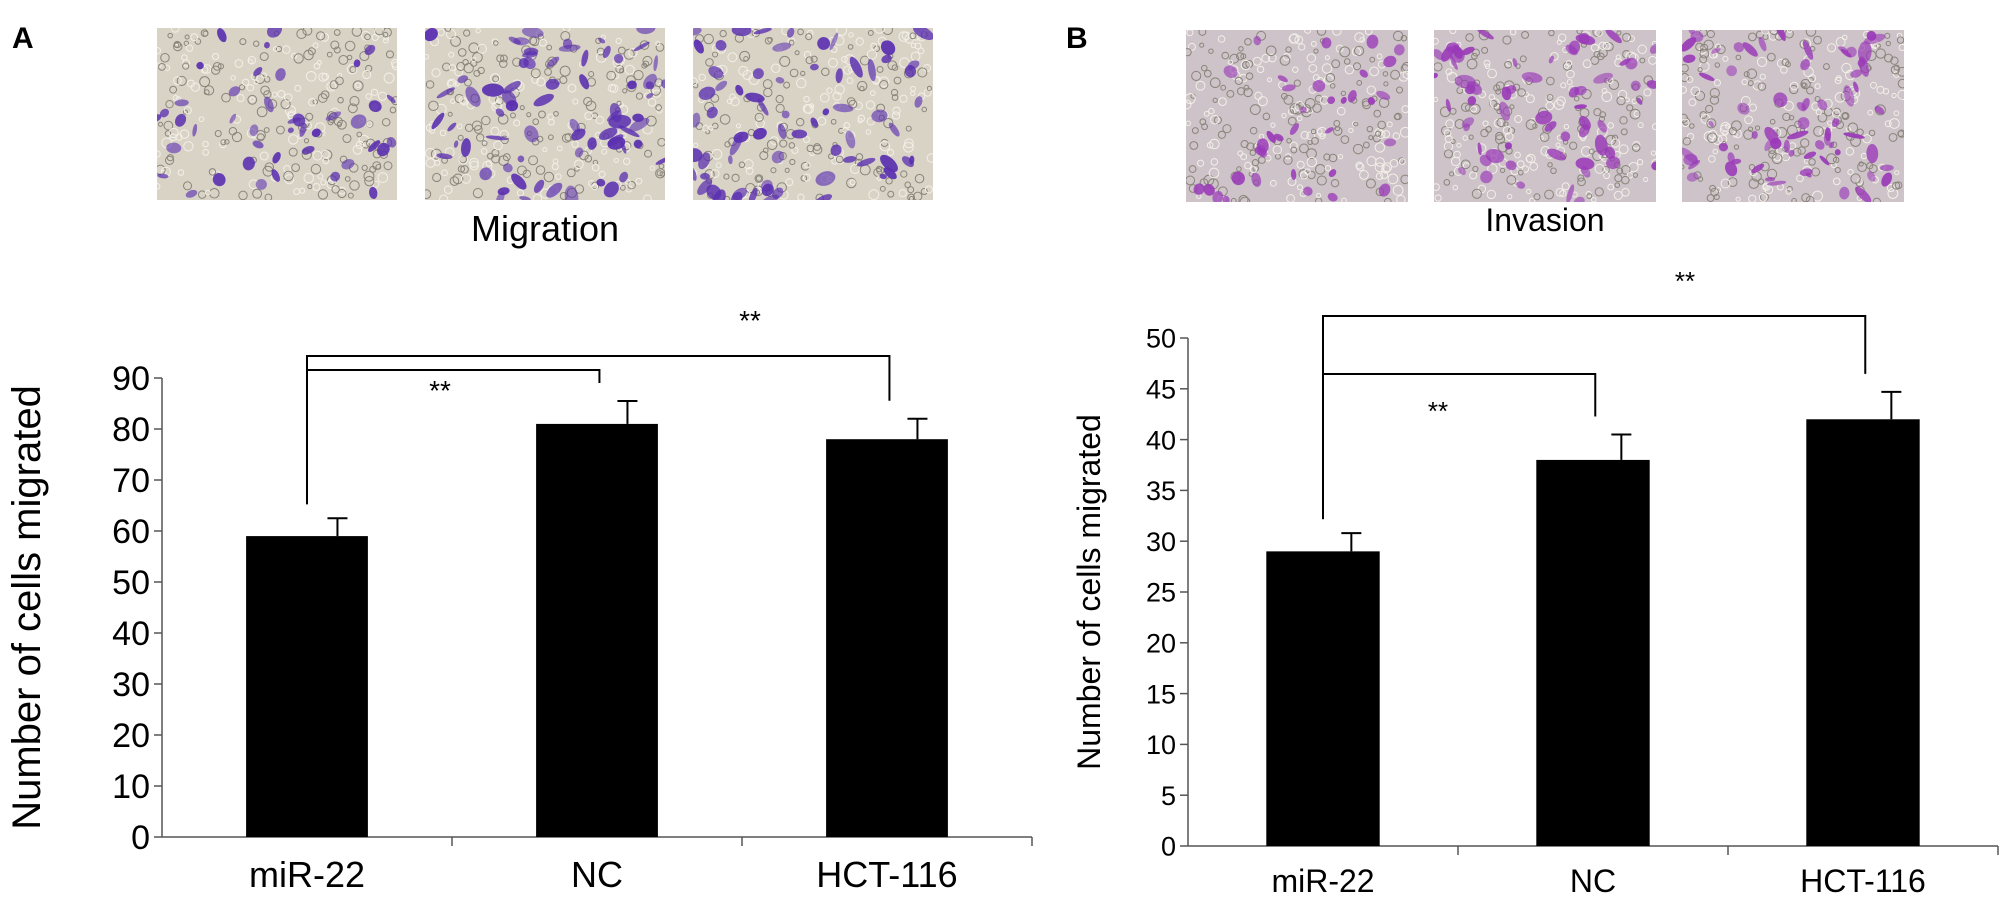 This screenshot has height=921, width=2008. What do you see at coordinates (131, 430) in the screenshot?
I see `y-tick-label: 80` at bounding box center [131, 430].